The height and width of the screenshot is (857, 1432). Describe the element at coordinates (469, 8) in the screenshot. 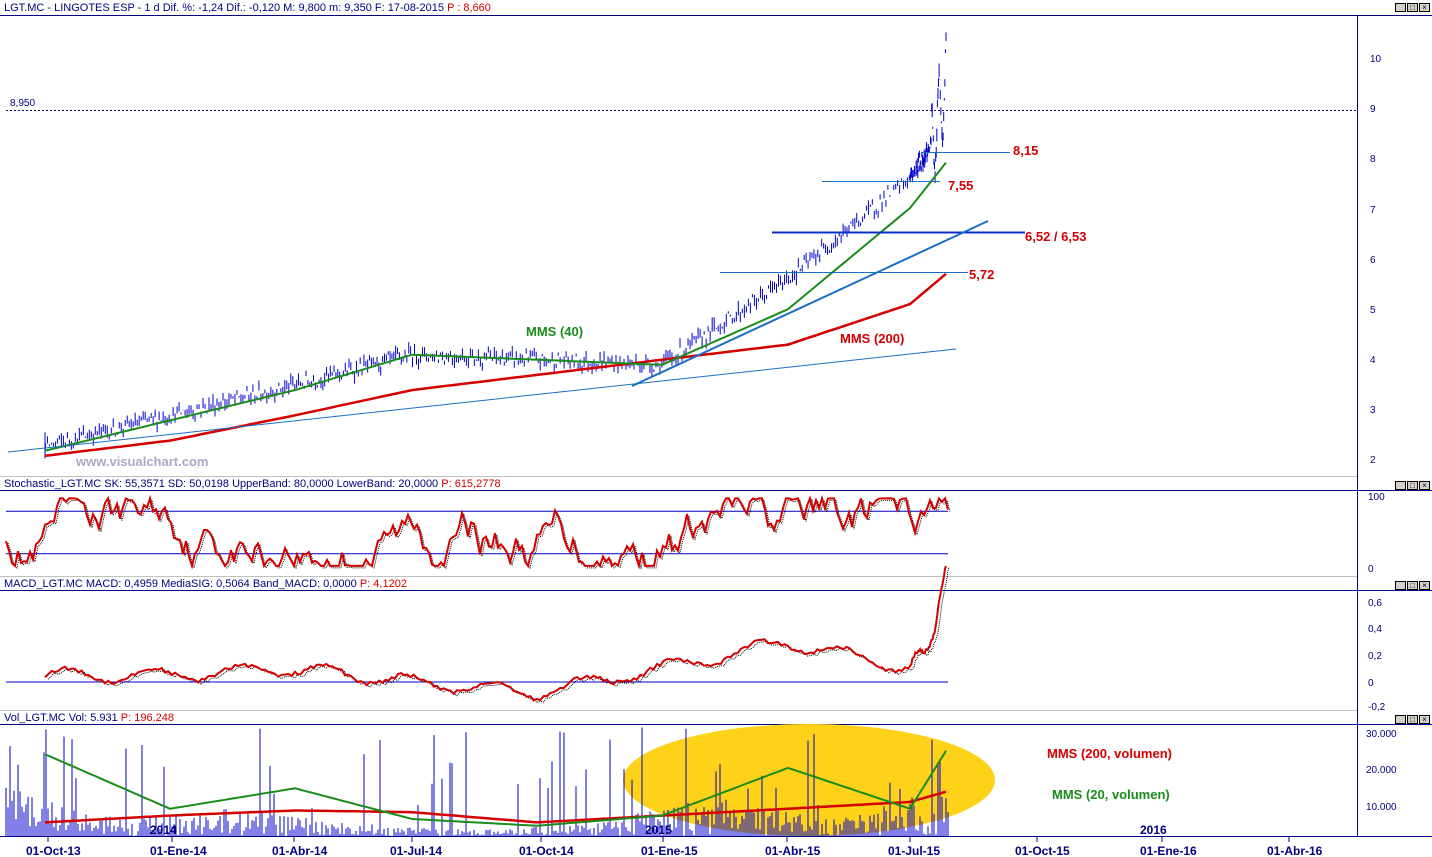

I see `price-p-label: P : 8,660` at that location.